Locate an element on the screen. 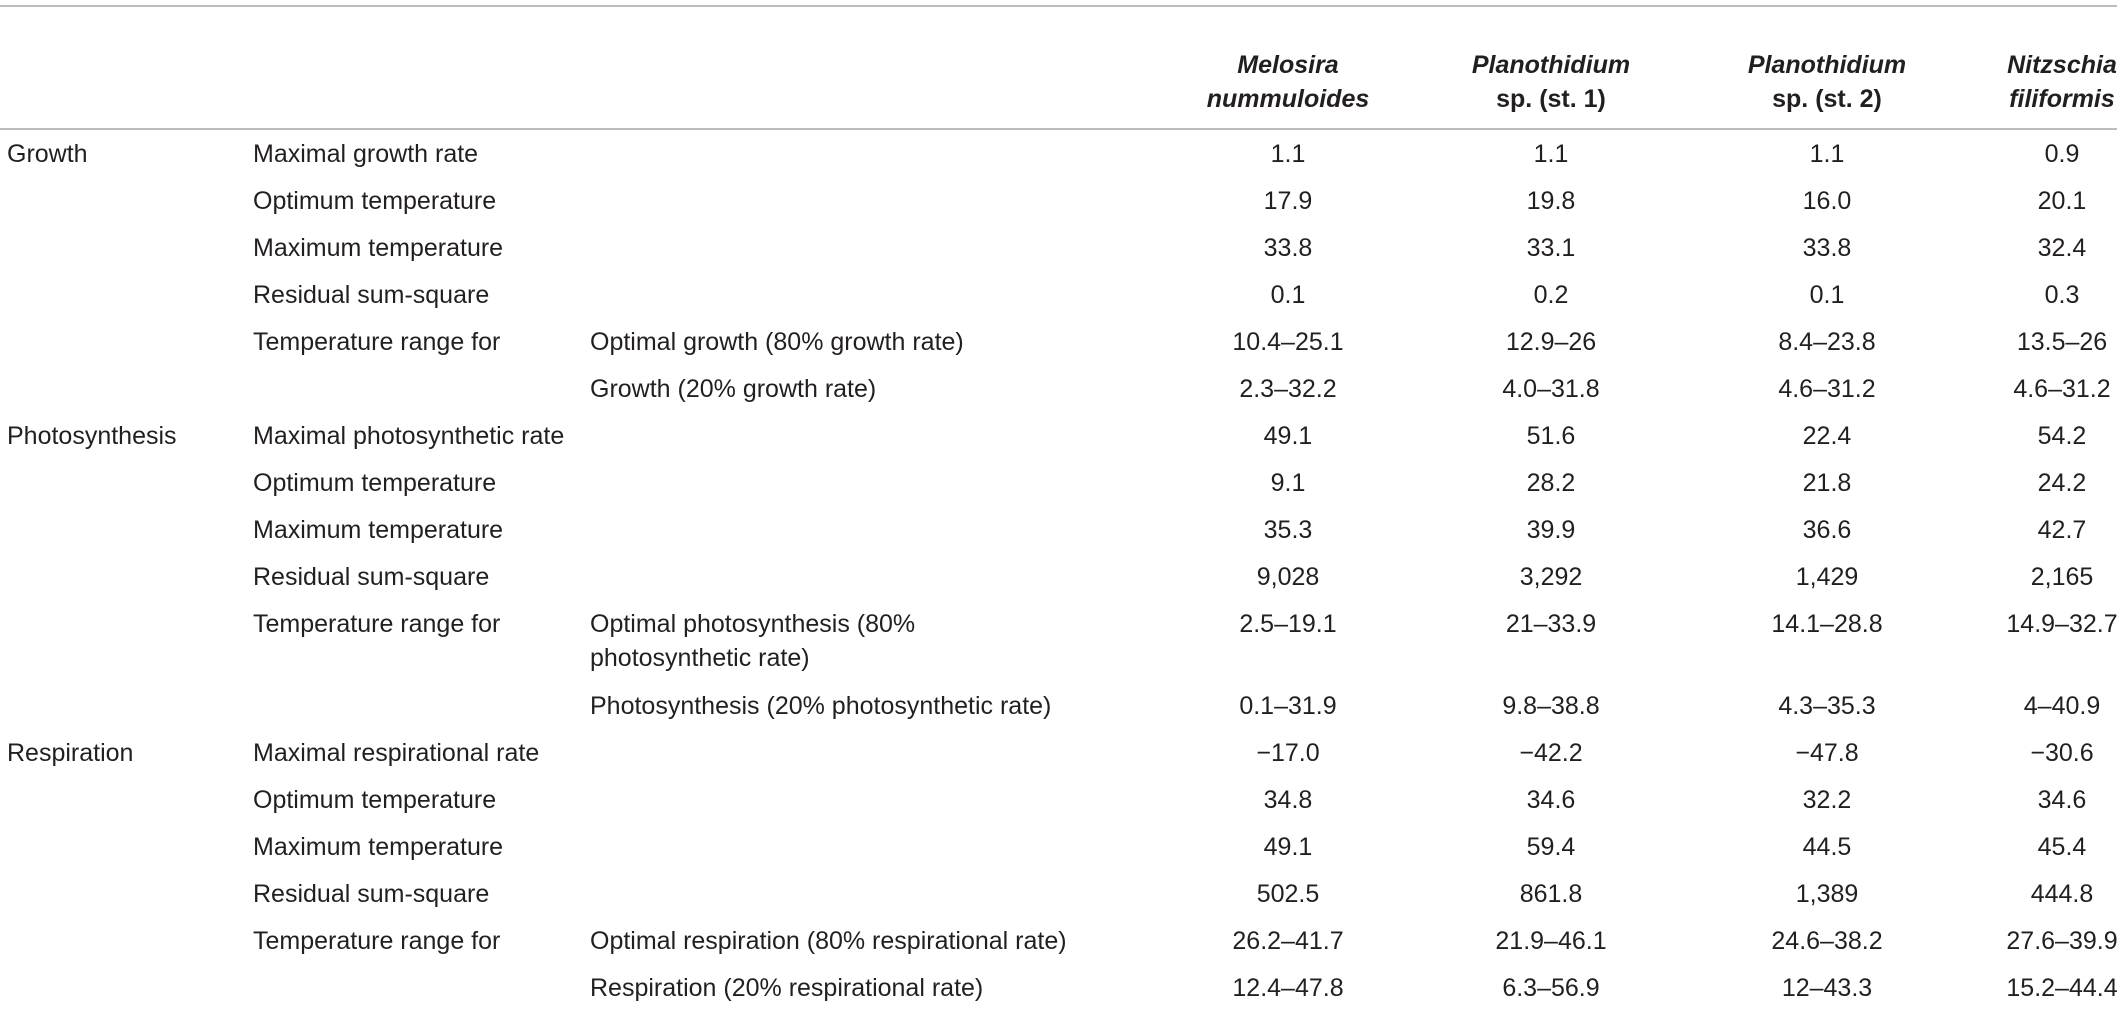 The width and height of the screenshot is (2117, 1017). parameter-label: Maximal photosynthetic rate is located at coordinates (409, 436).